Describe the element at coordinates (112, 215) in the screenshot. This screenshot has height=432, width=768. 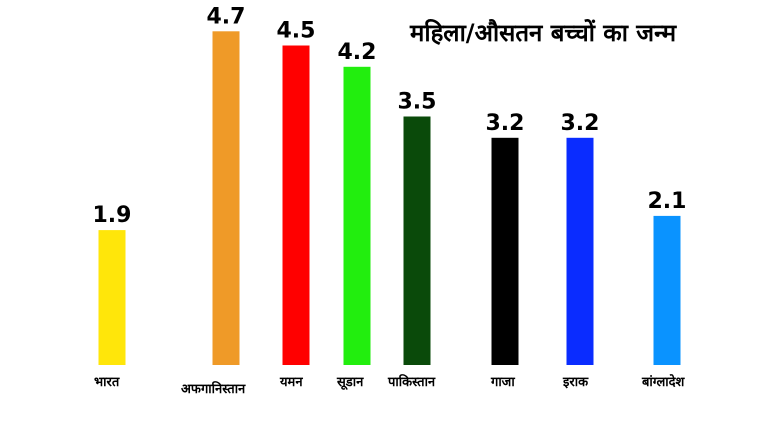
I see `bar-value-label-1: 1.9` at that location.